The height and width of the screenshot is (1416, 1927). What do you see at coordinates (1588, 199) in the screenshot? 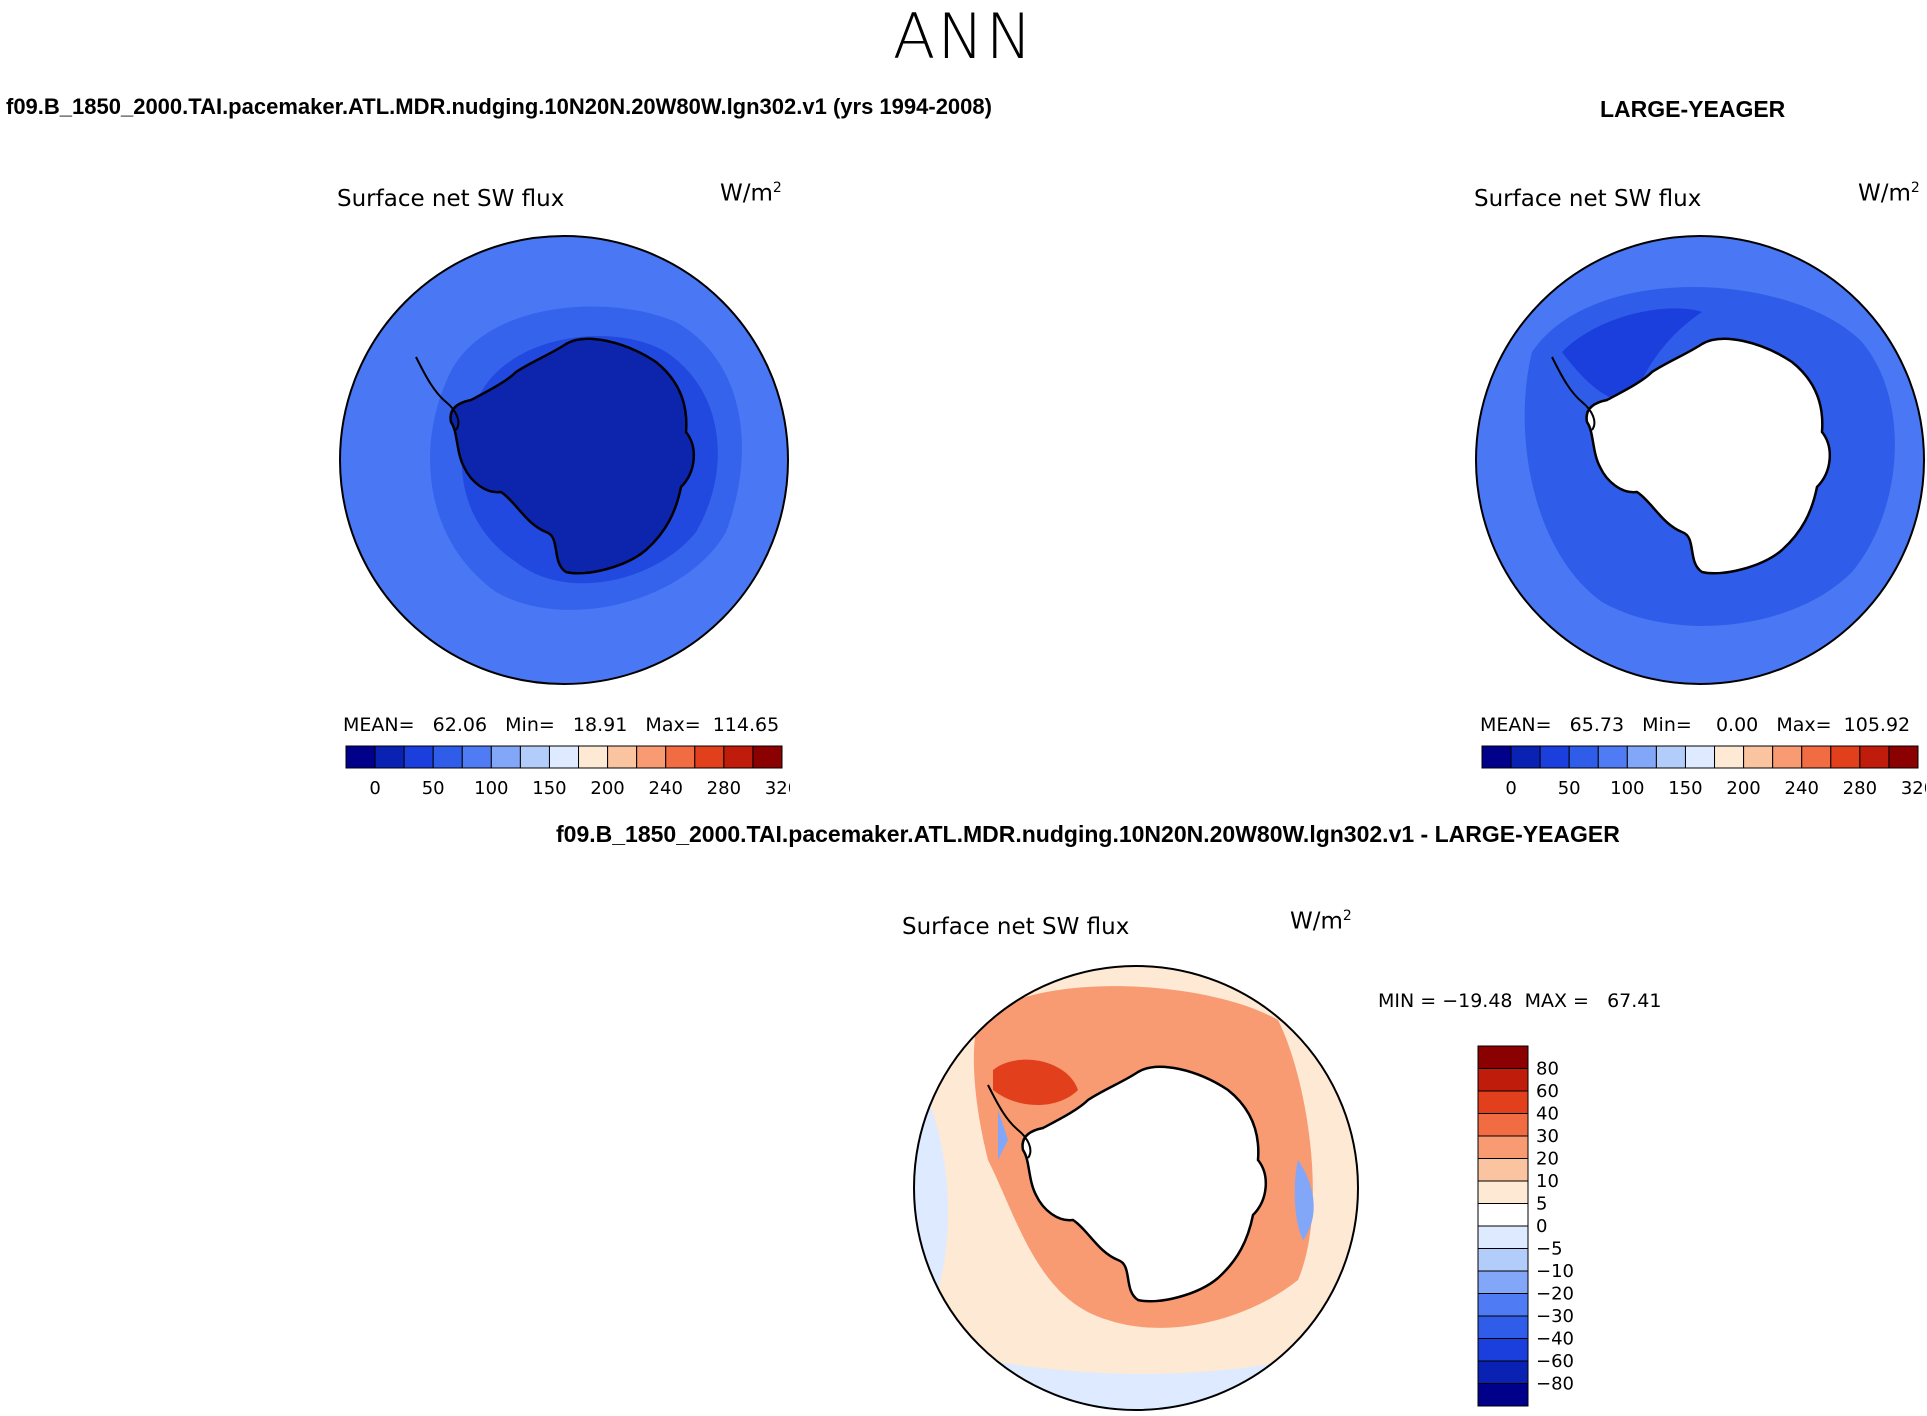
I see `obs-panel-label: Surface net SW flux` at bounding box center [1588, 199].